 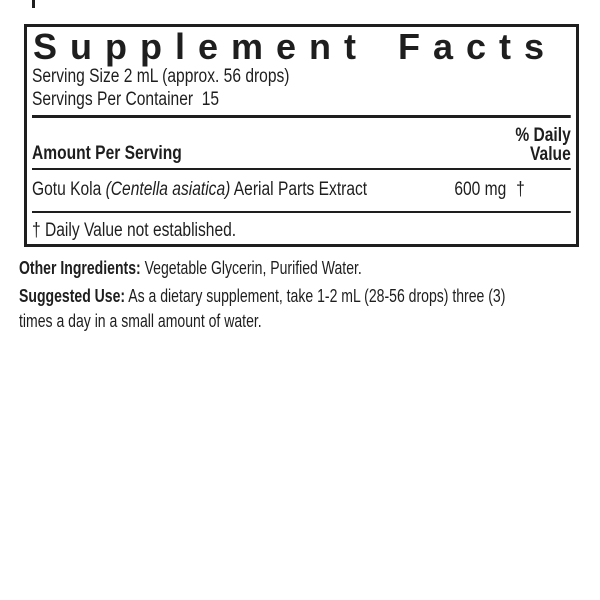 What do you see at coordinates (168, 189) in the screenshot?
I see `ingredient-botanical-name: (Centella asiatica)` at bounding box center [168, 189].